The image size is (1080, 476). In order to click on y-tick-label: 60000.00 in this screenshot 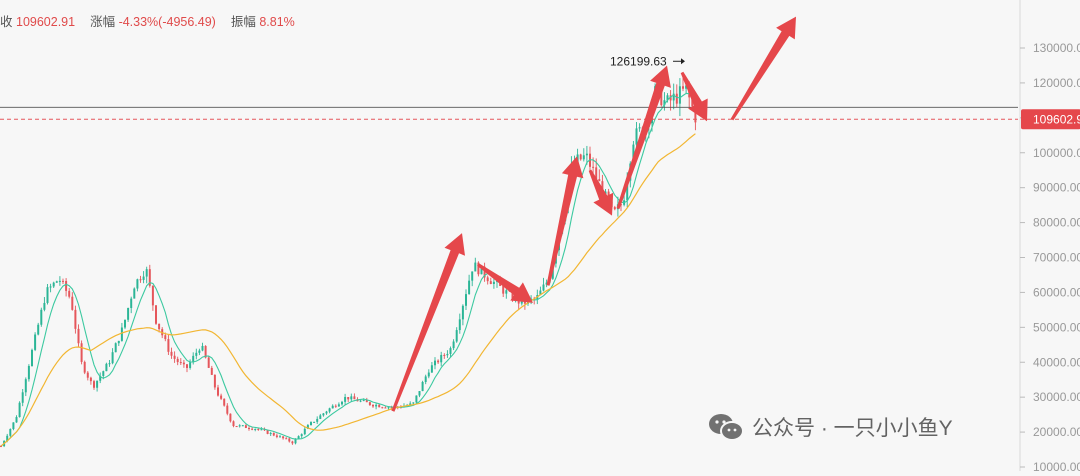, I will do `click(1056, 292)`.